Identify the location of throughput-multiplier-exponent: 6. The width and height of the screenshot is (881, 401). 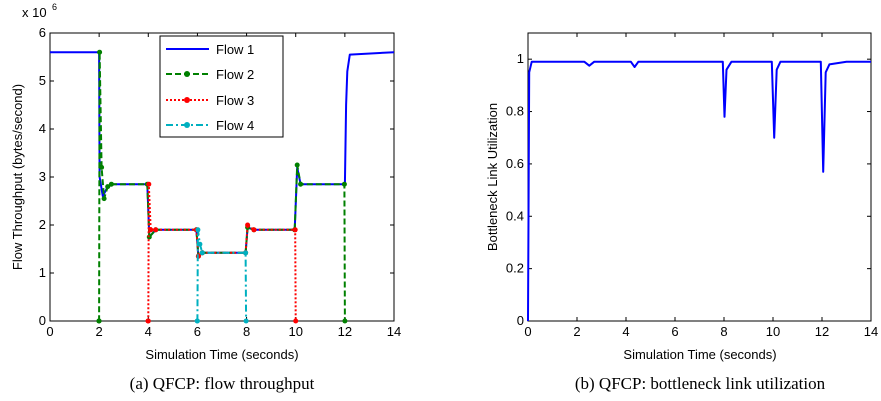
(54, 7).